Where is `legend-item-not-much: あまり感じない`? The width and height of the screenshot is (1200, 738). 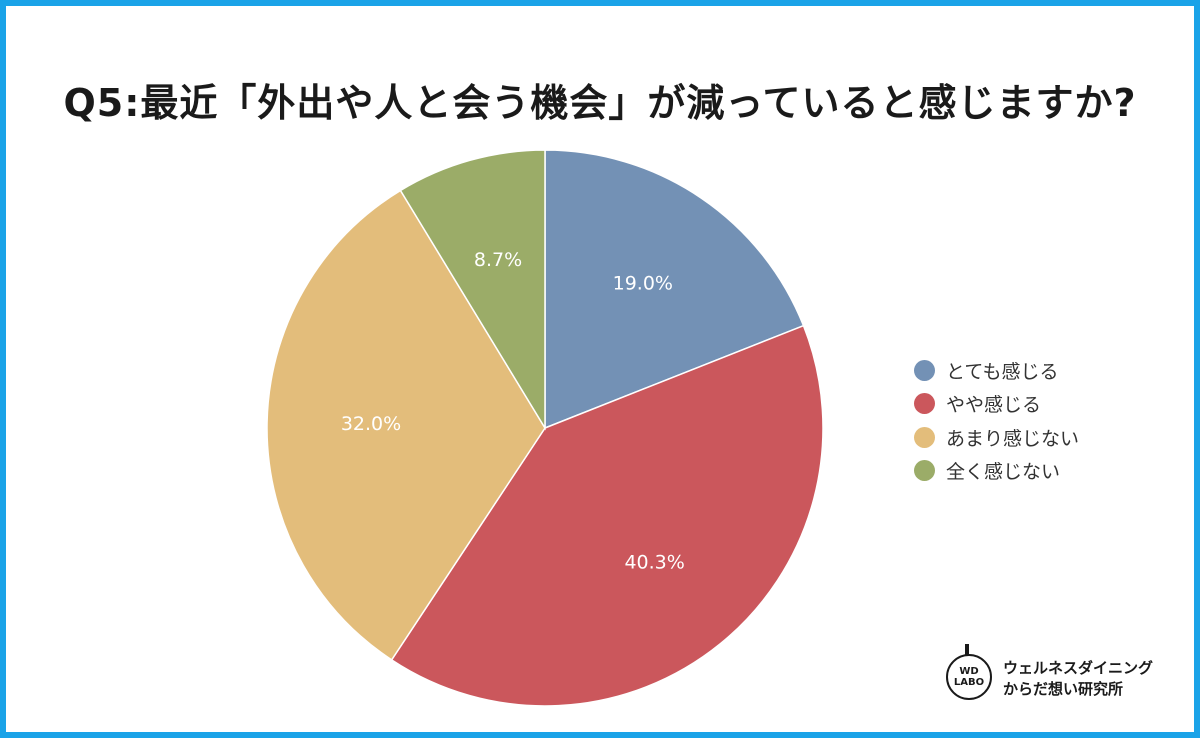
legend-item-not-much: あまり感じない is located at coordinates (996, 438).